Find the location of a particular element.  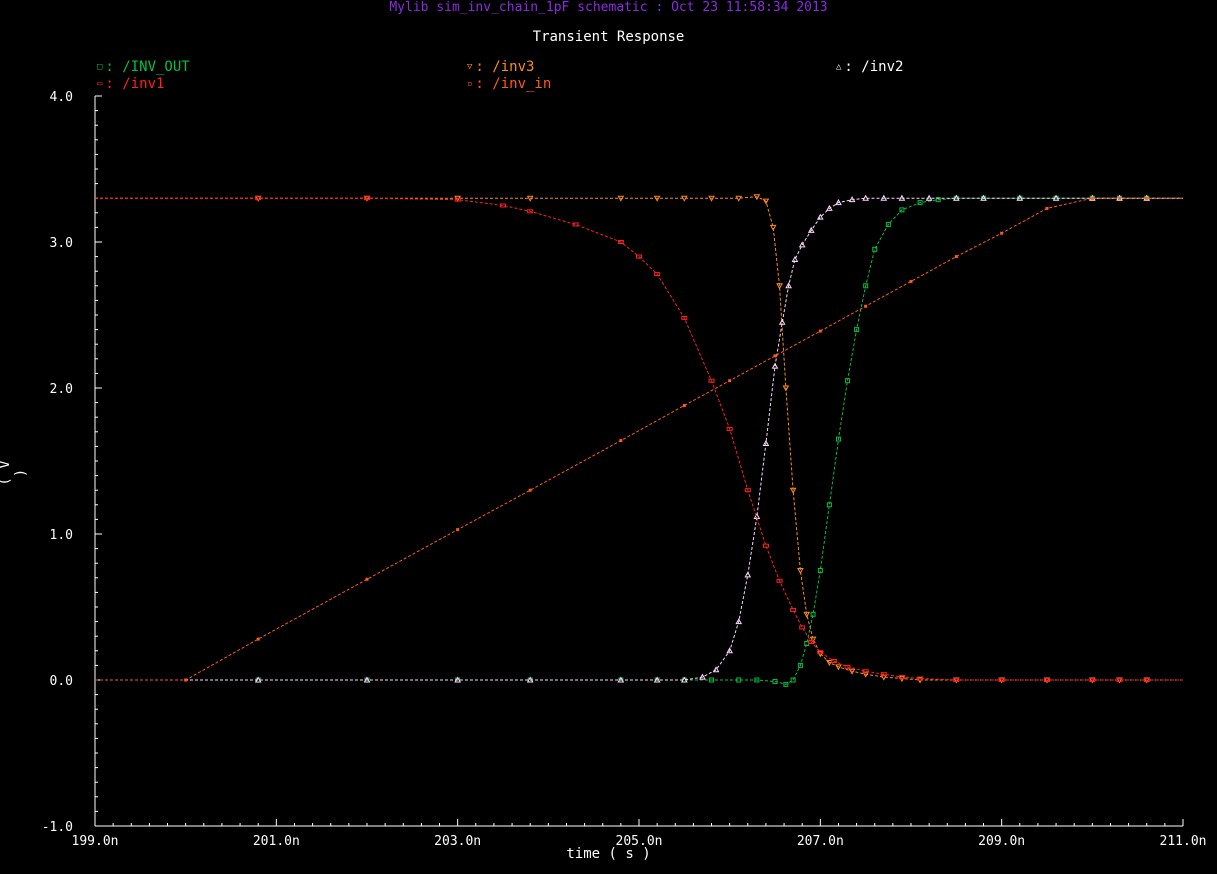

x-tick-label: 199.0n is located at coordinates (95, 841).